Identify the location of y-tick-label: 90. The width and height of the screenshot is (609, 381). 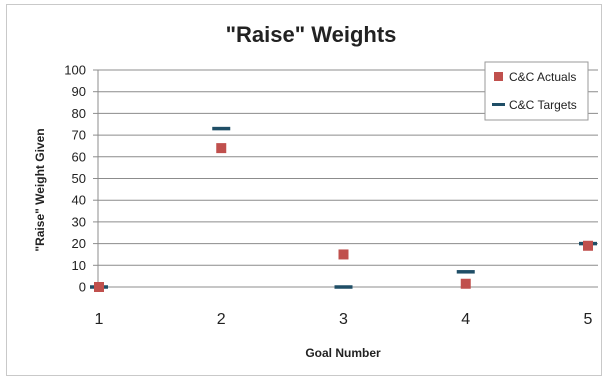
(79, 91).